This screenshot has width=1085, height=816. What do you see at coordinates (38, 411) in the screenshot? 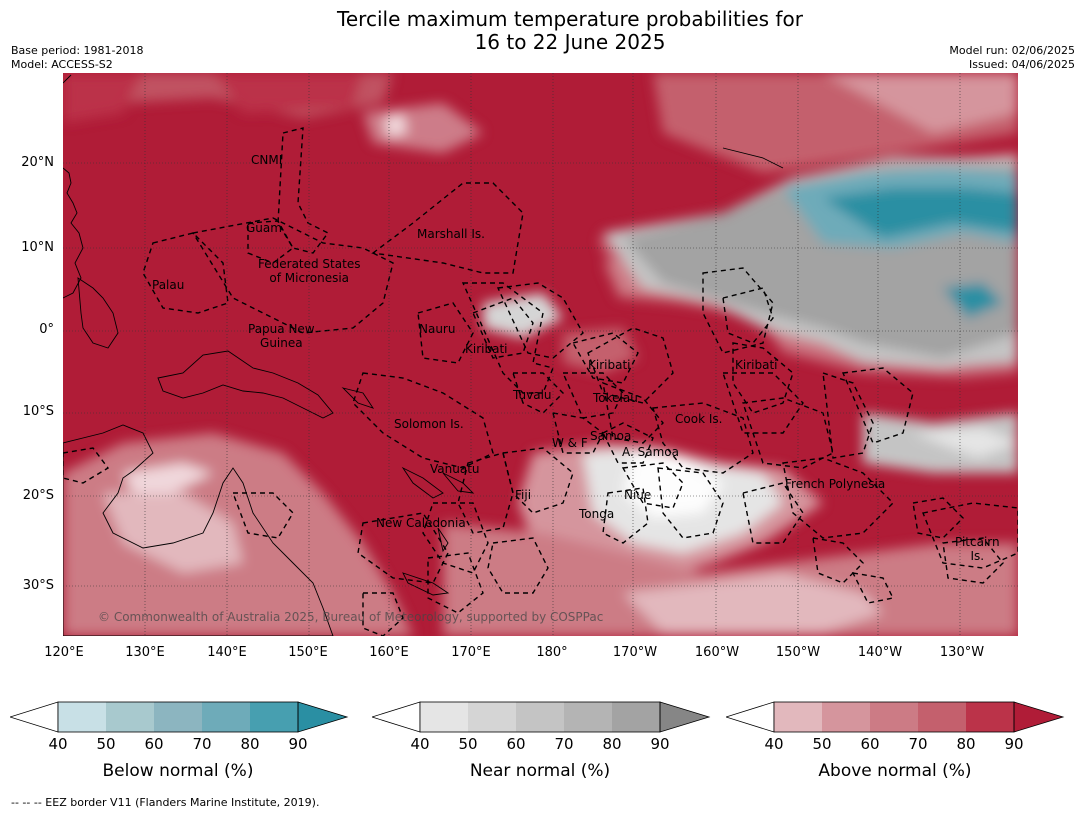
I see `lat-label-10s: 10°S` at bounding box center [38, 411].